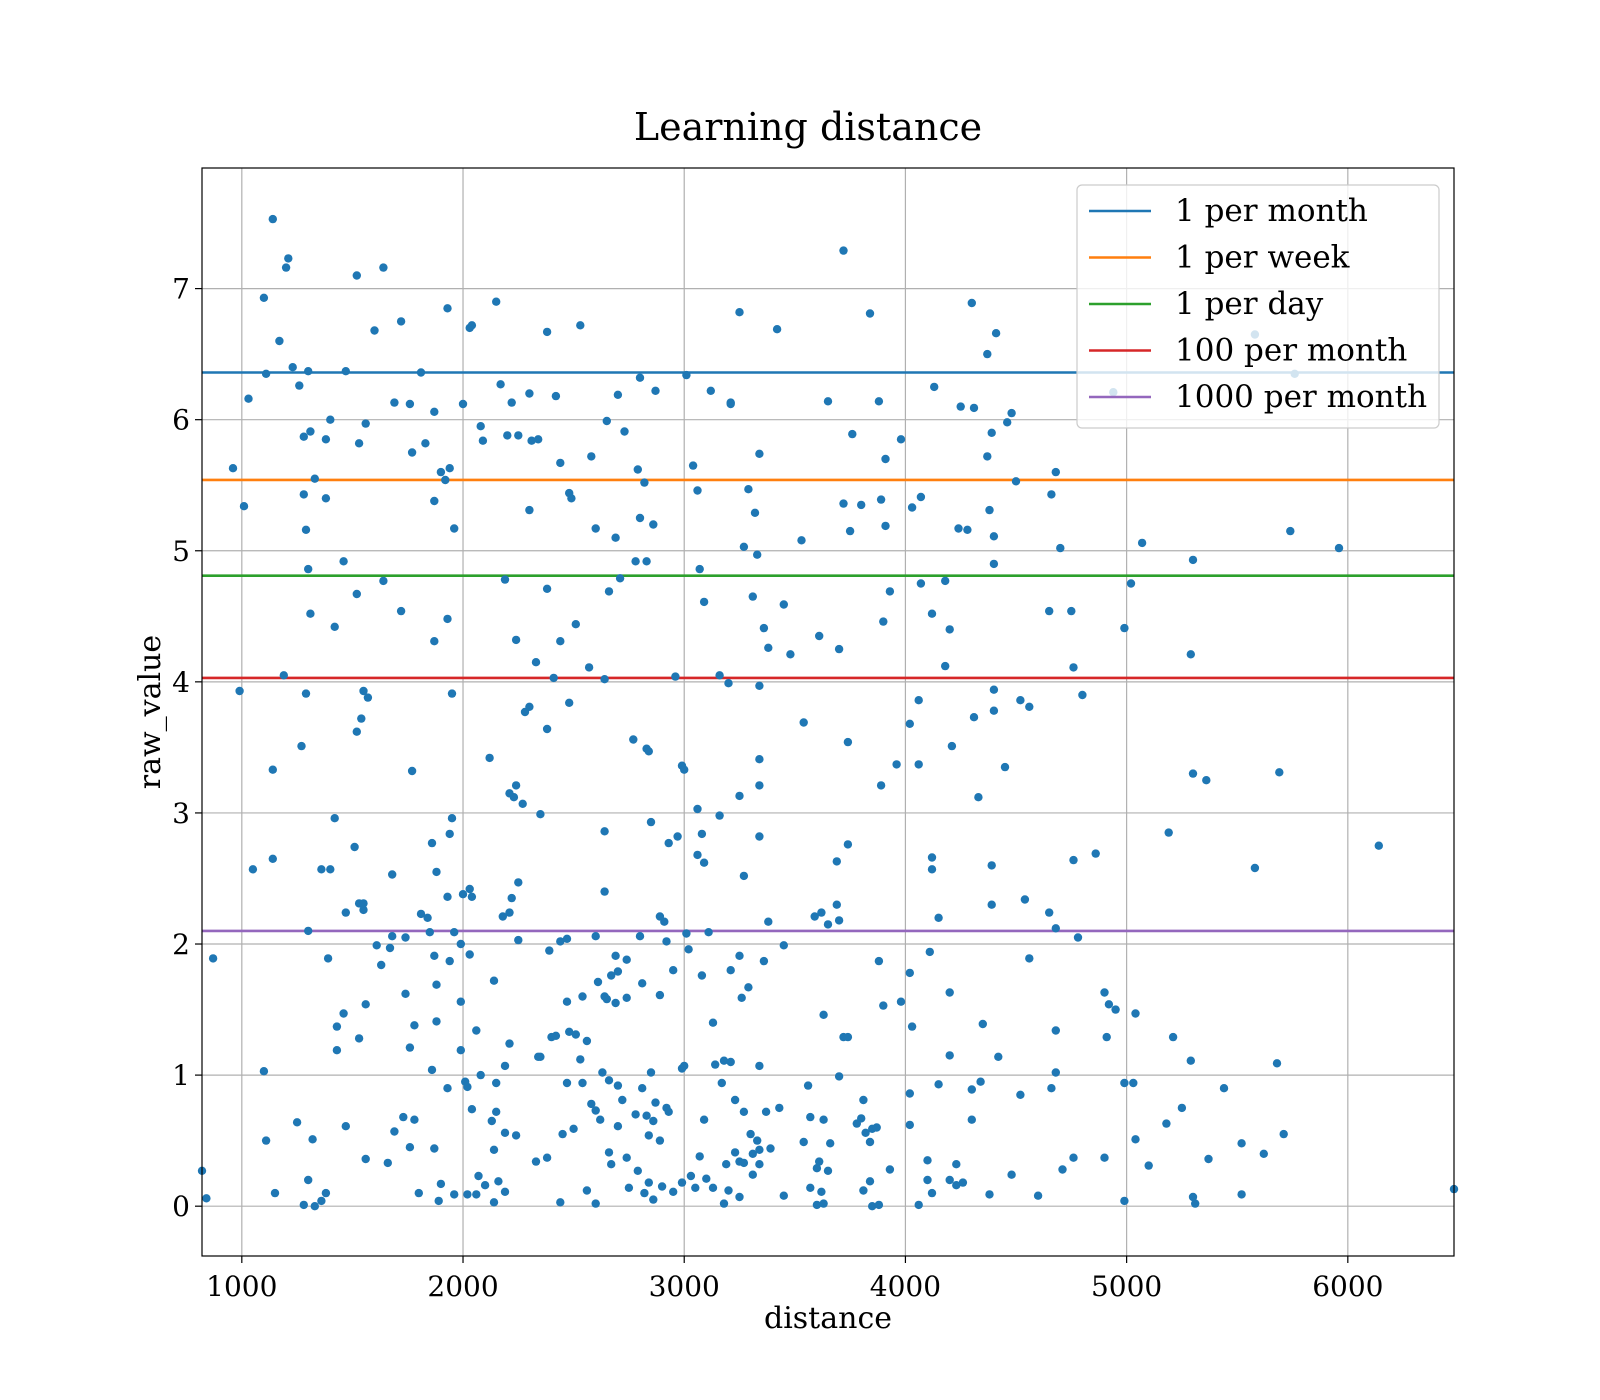  Describe the element at coordinates (181, 944) in the screenshot. I see `y-tick-label: 2` at that location.